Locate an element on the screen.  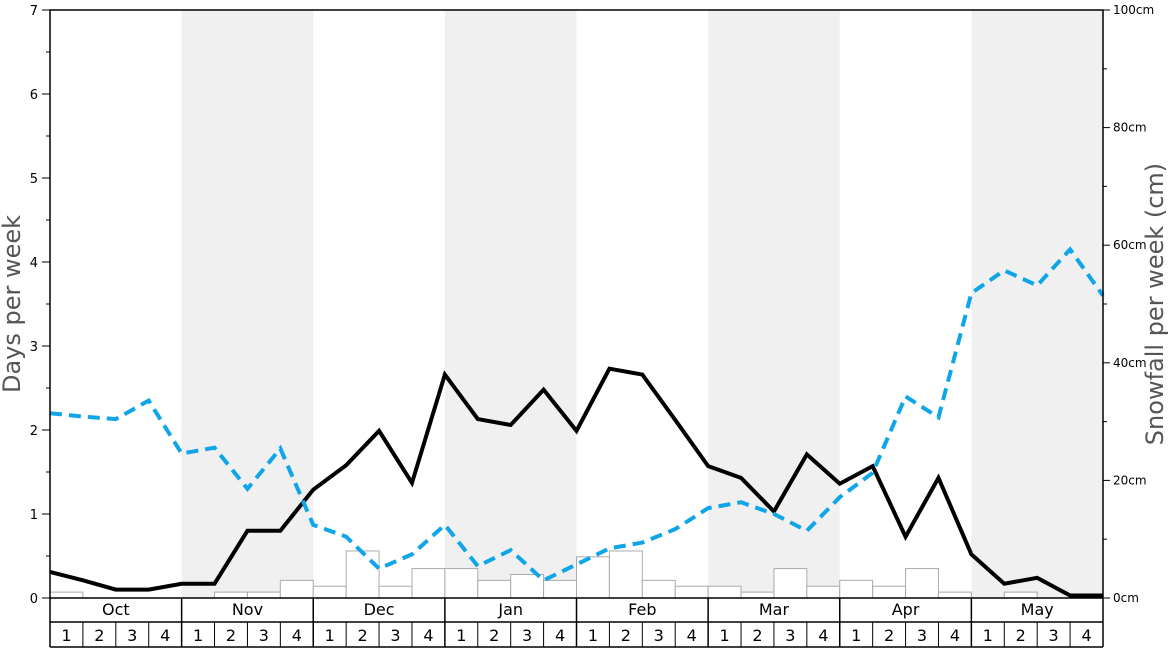
left-tick-label: 3 is located at coordinates (34, 347).